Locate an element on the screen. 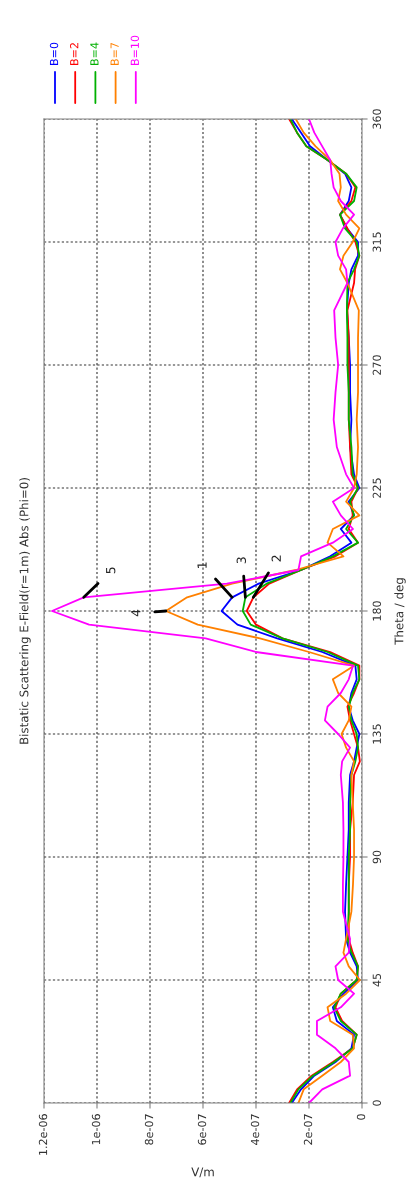  y-tick-label: 45 is located at coordinates (377, 980).